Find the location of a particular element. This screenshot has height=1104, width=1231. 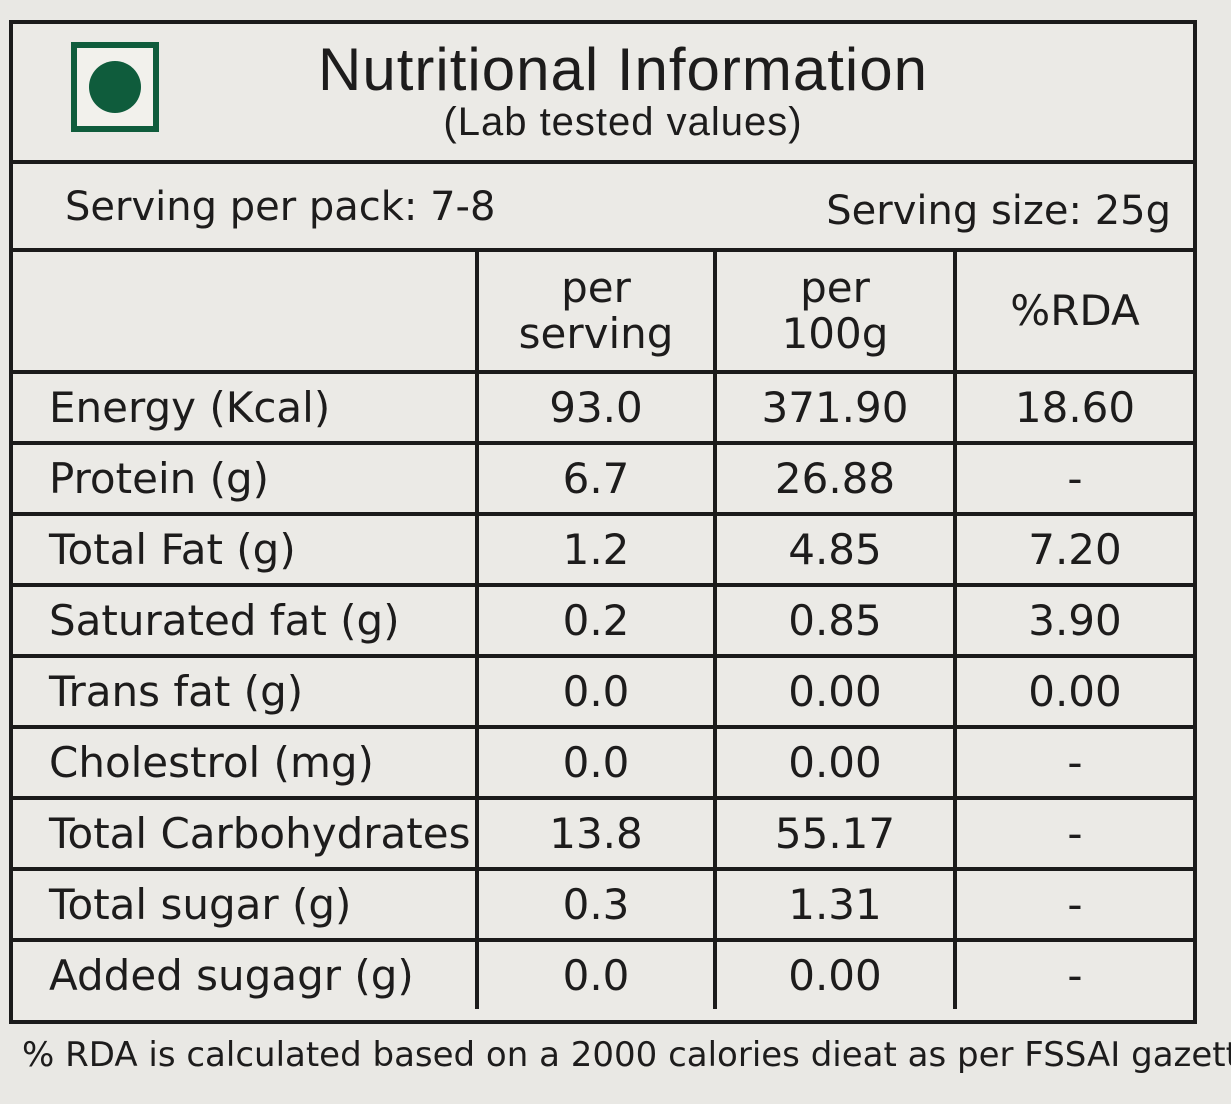

per-100g-value: 4.85 is located at coordinates (835, 549).